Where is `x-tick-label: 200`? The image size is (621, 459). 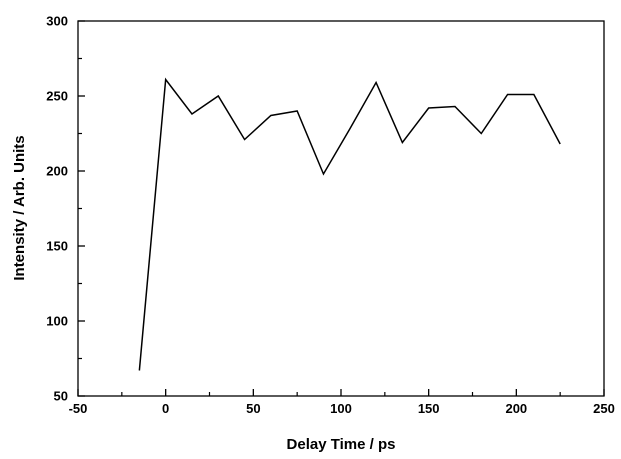 x-tick-label: 200 is located at coordinates (516, 408).